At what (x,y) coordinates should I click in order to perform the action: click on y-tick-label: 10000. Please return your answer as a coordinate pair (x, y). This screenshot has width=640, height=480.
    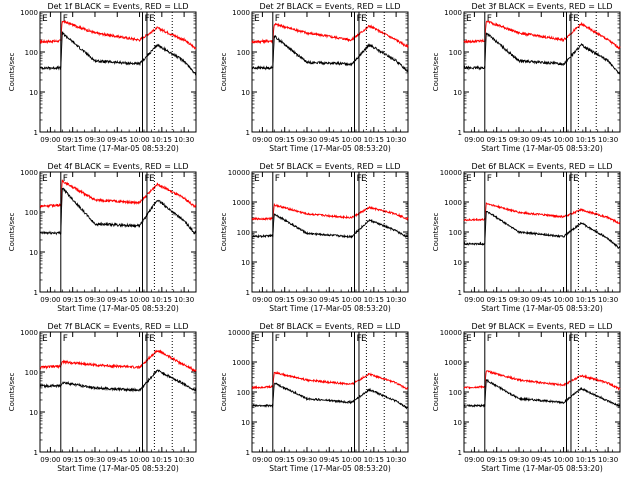
    Looking at the image, I should click on (451, 173).